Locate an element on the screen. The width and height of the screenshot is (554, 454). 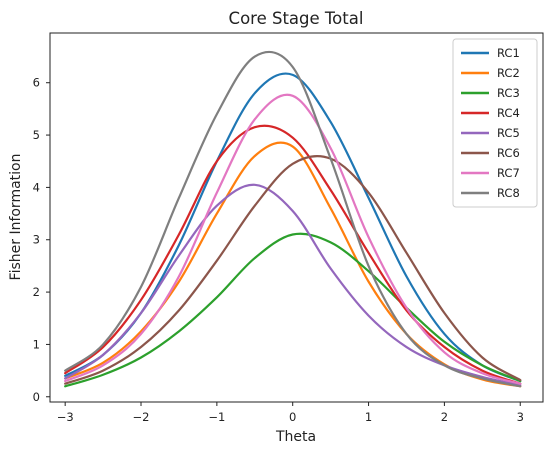
legend-label-rc1: RC1 is located at coordinates (508, 53).